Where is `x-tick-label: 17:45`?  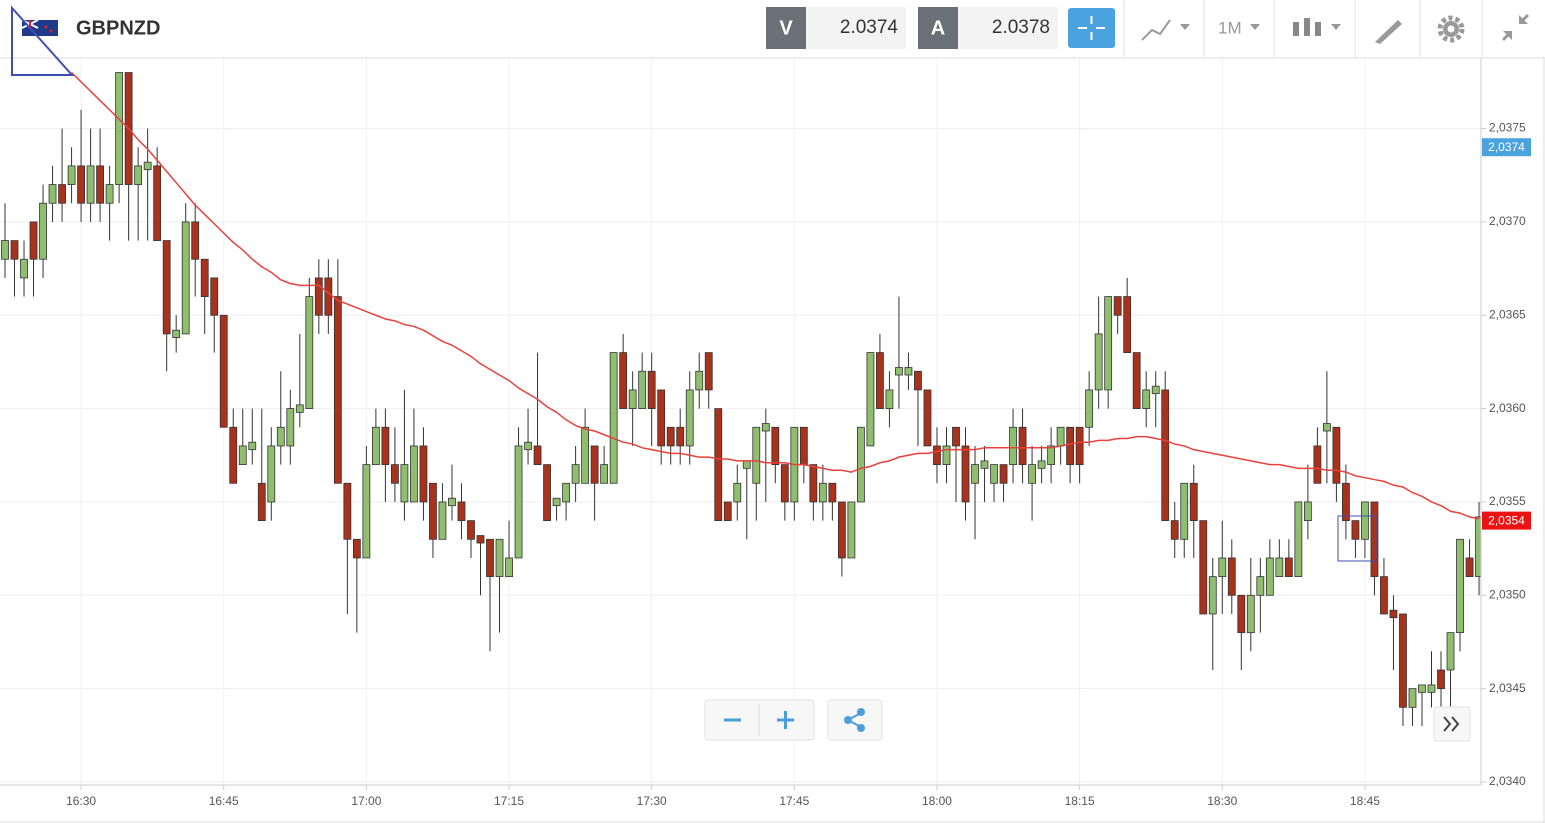 x-tick-label: 17:45 is located at coordinates (794, 801).